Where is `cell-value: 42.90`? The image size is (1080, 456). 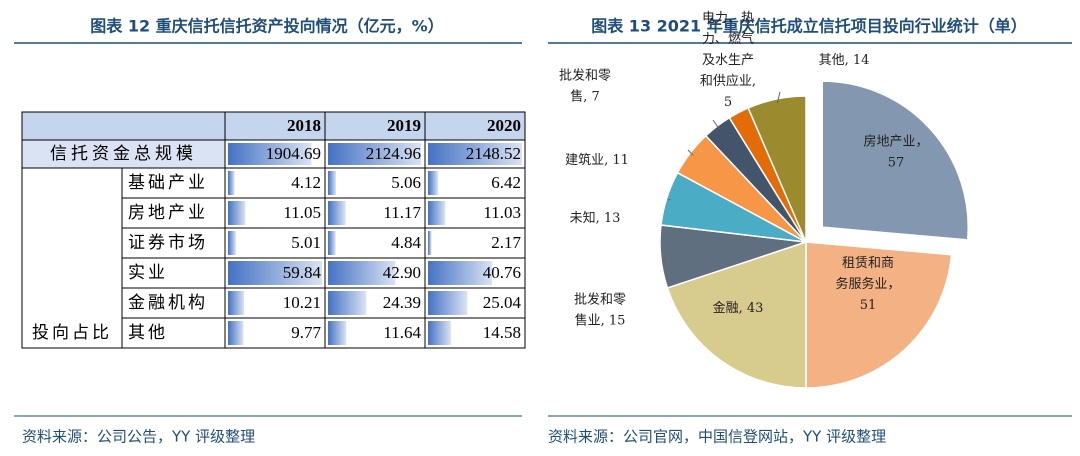
cell-value: 42.90 is located at coordinates (402, 272).